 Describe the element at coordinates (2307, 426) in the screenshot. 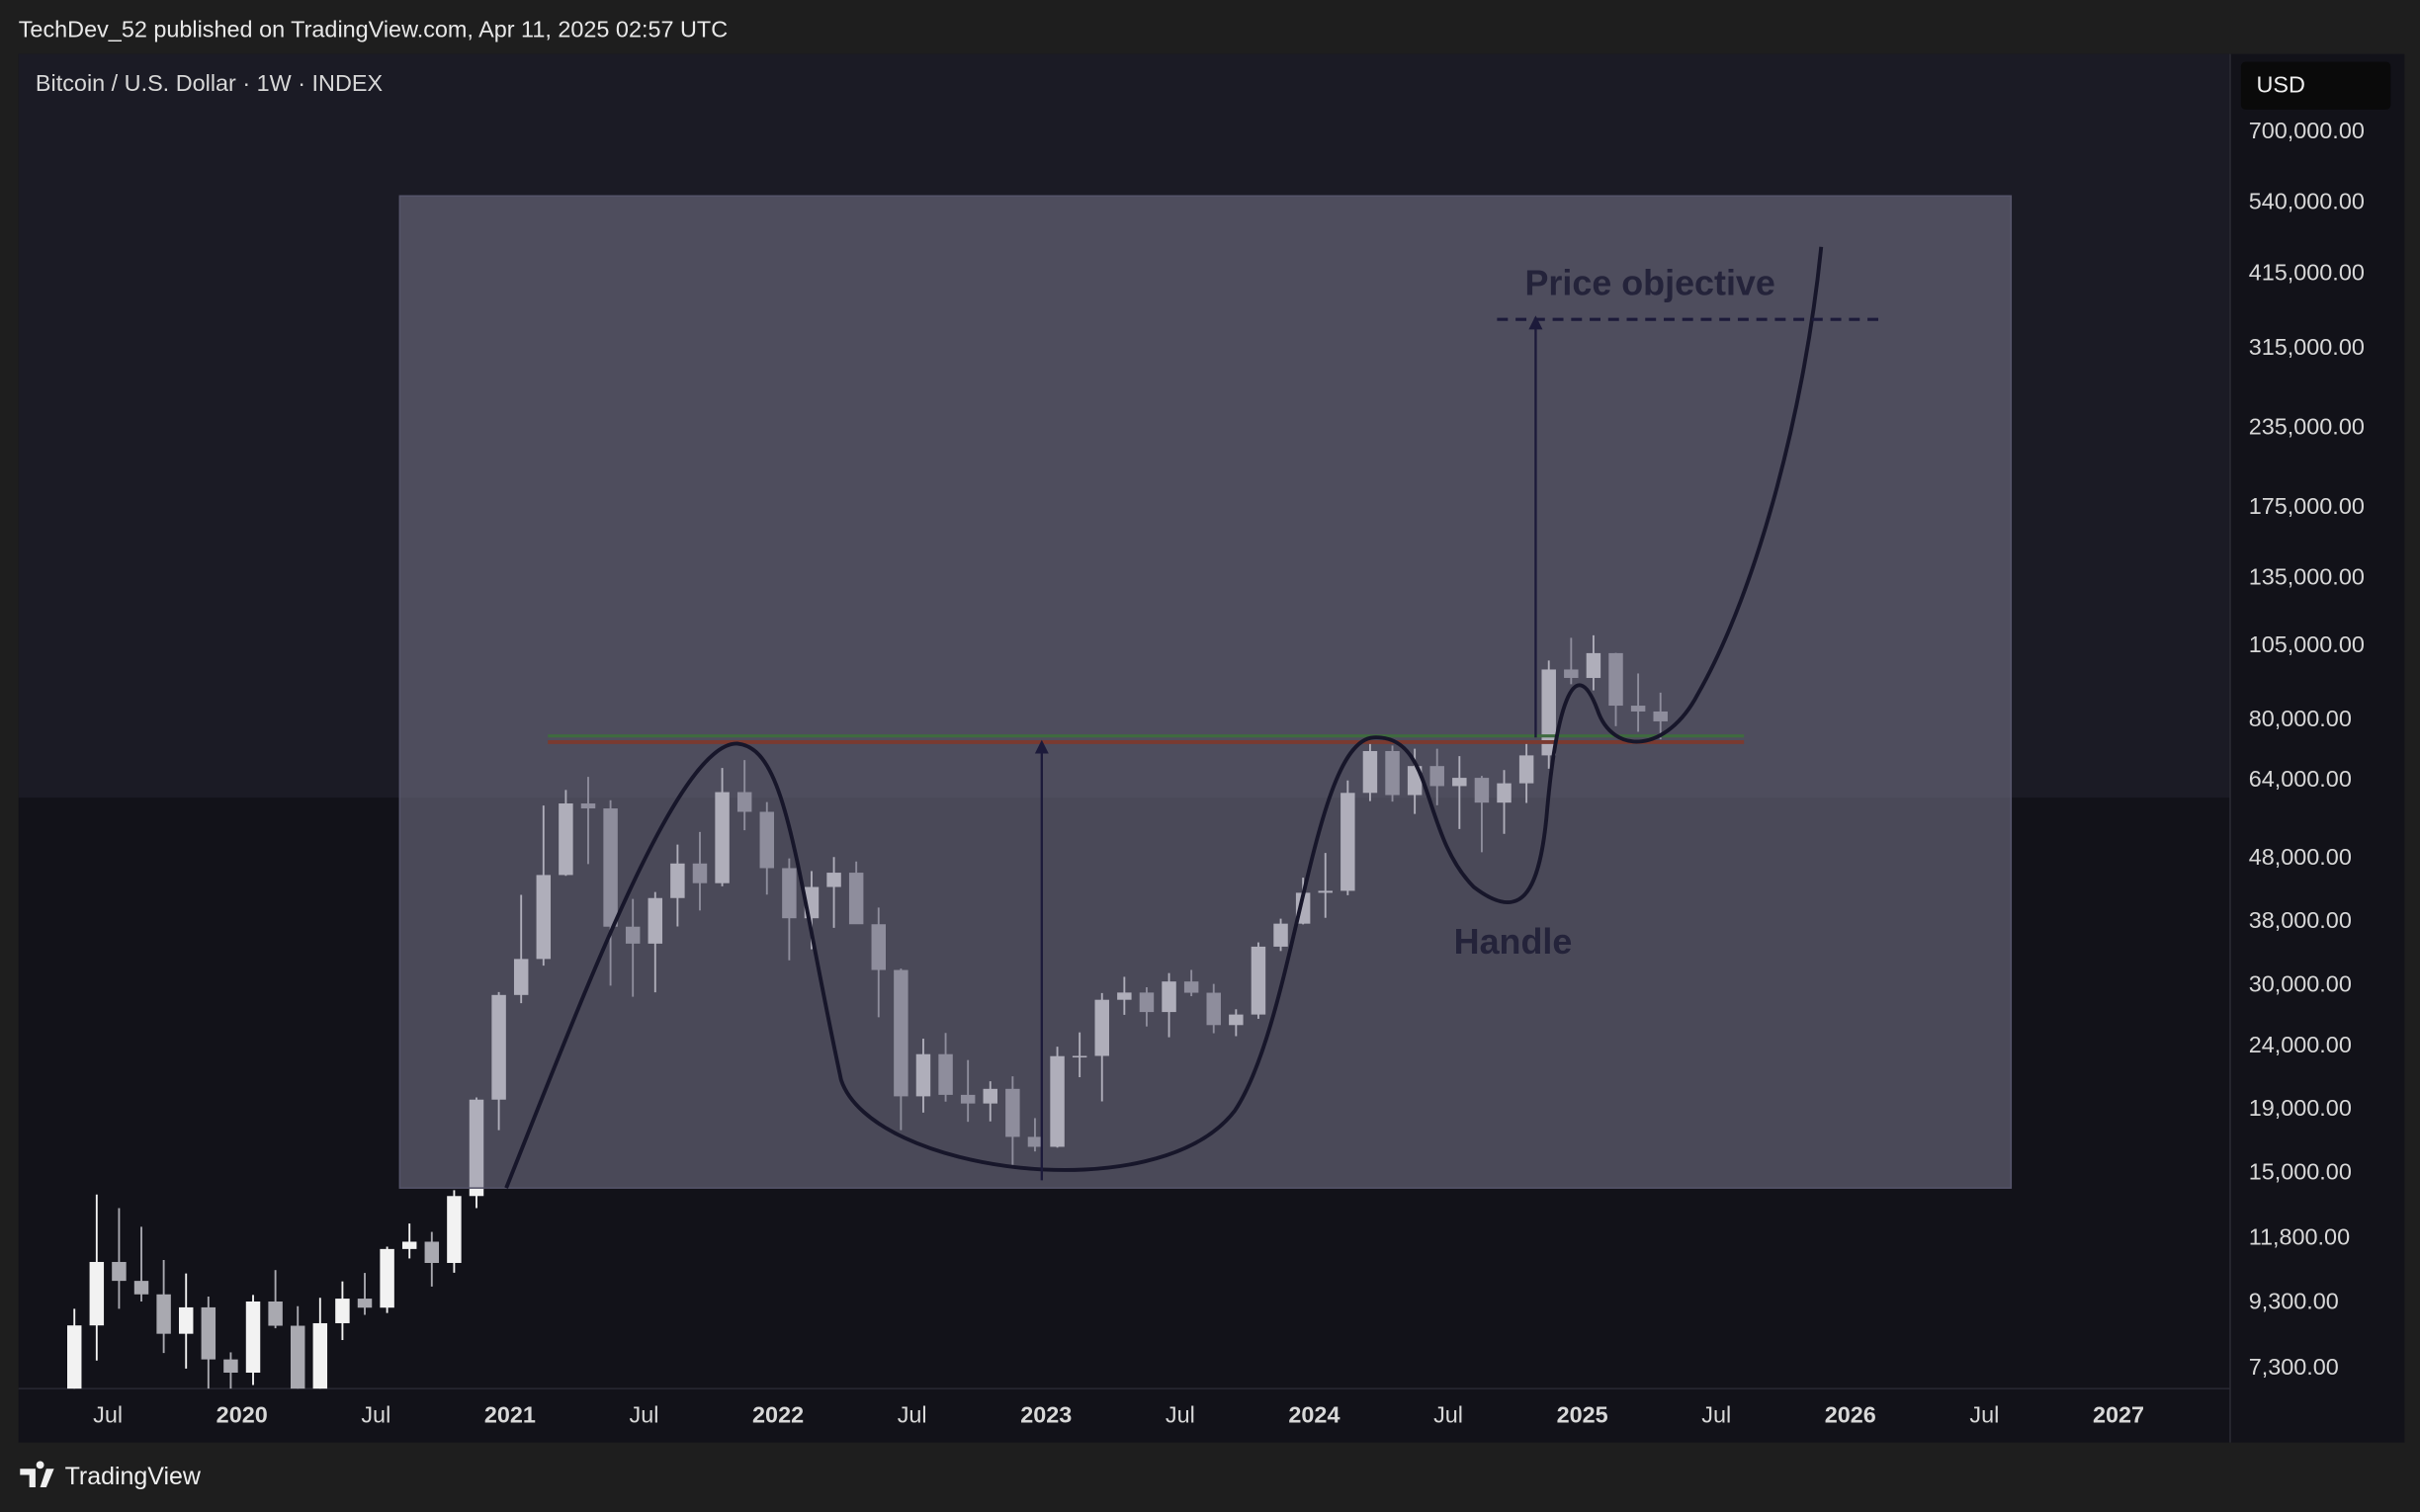

I see `y-tick-label: 235,000.00` at that location.